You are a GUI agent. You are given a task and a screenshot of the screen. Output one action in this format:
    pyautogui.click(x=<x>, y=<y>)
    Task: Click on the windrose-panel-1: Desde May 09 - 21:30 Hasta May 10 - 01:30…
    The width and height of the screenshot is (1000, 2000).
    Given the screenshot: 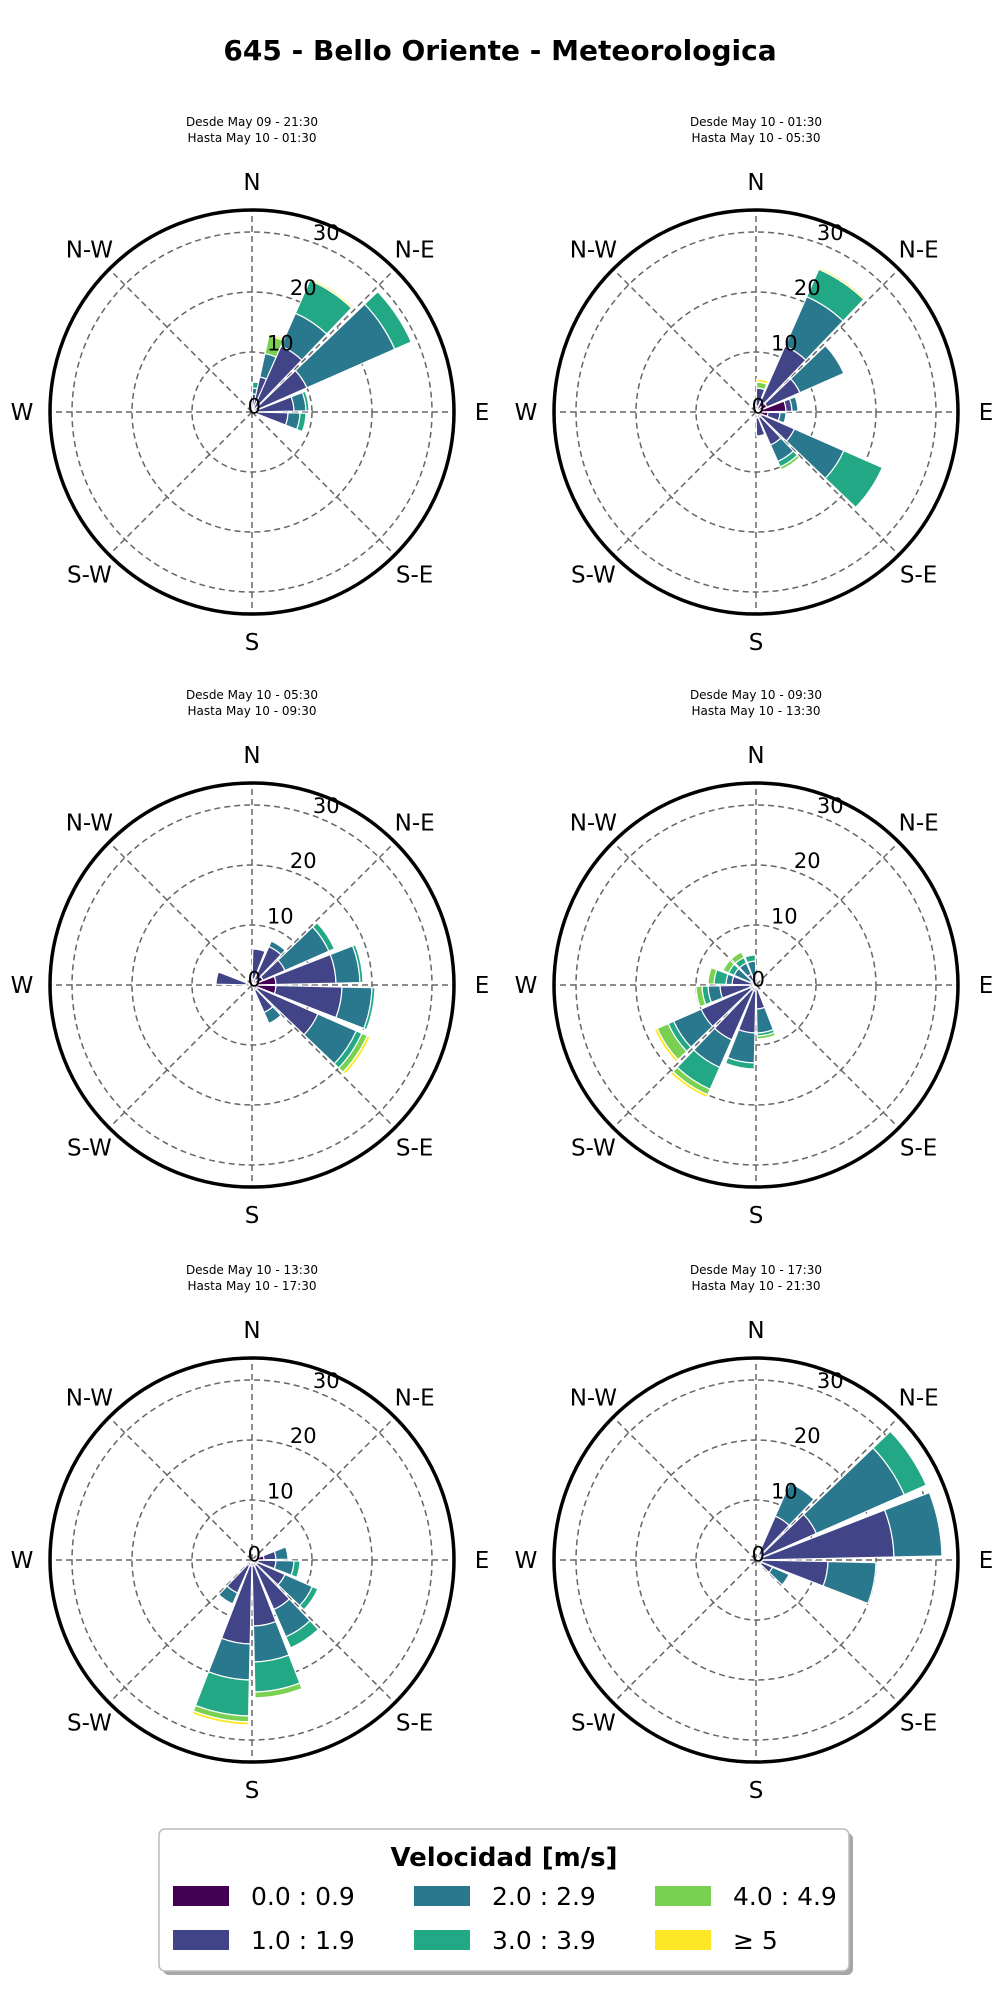 What is the action you would take?
    pyautogui.click(x=250, y=385)
    